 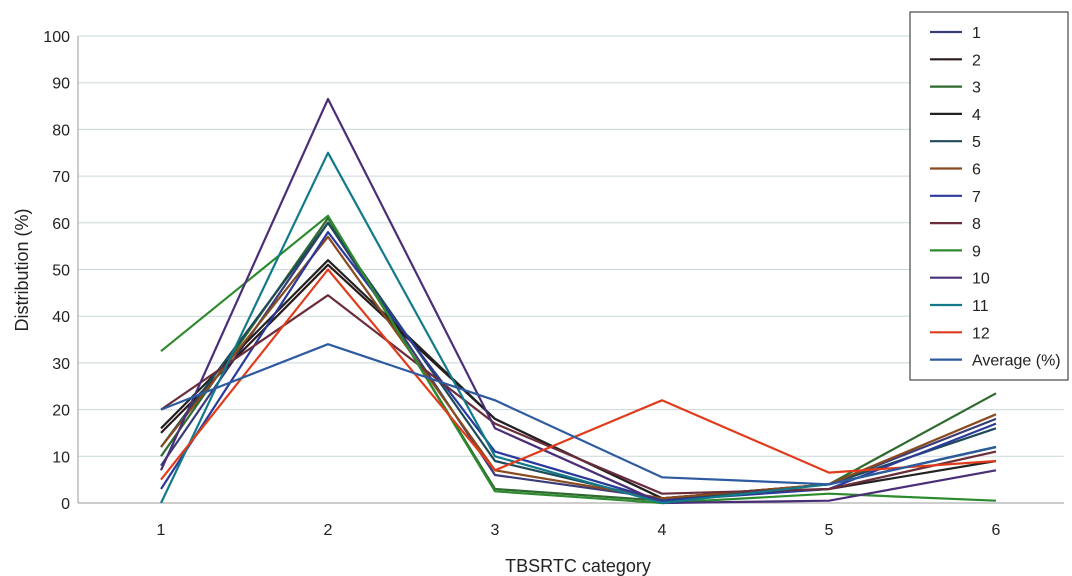 What do you see at coordinates (976, 33) in the screenshot?
I see `legend-label: 1` at bounding box center [976, 33].